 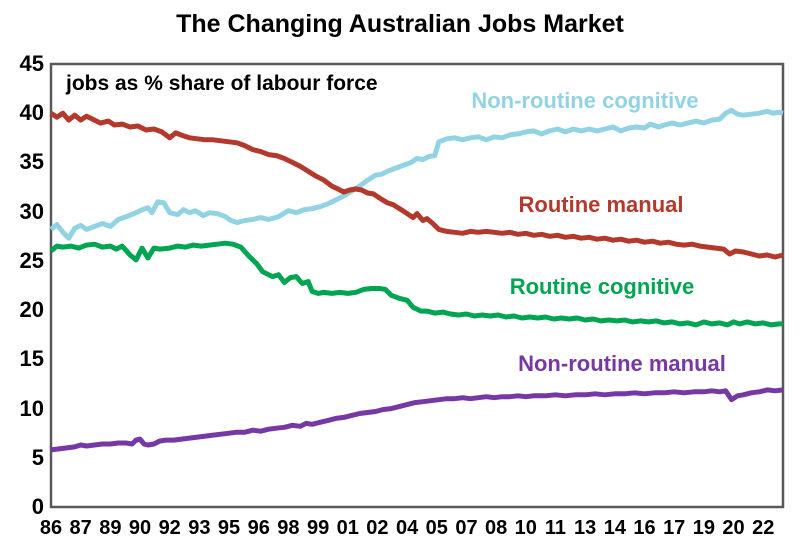 What do you see at coordinates (674, 528) in the screenshot?
I see `x-tick-label: 17` at bounding box center [674, 528].